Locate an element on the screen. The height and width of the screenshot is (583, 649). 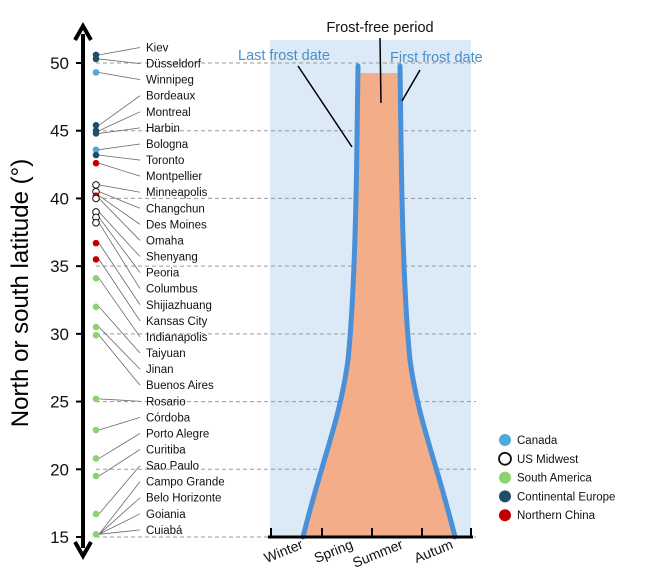
frost-free-label: Frost-free period is located at coordinates (379, 28).